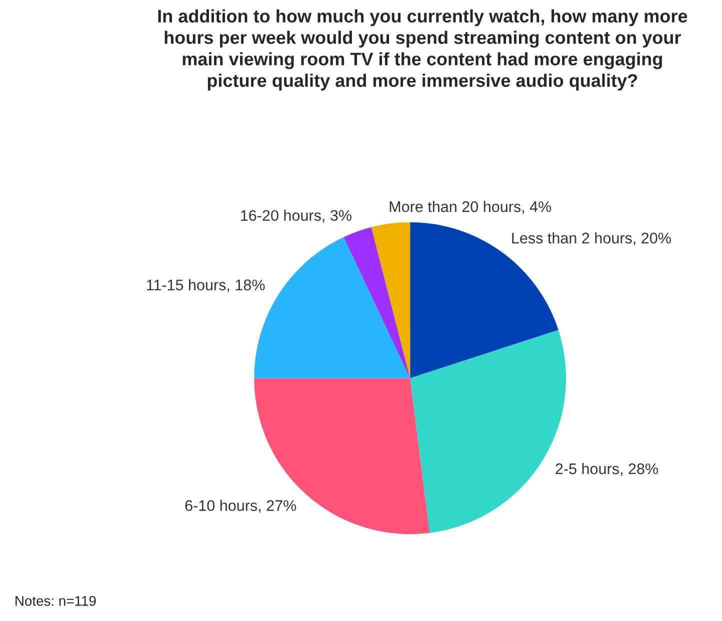 The width and height of the screenshot is (722, 621). Describe the element at coordinates (423, 50) in the screenshot. I see `chart-title: In addition to how much you currently watch, how many more hours per week would you spend streaming content on your main viewing room TV if the content had more engaging picture quality and more immersive audio quality?` at that location.